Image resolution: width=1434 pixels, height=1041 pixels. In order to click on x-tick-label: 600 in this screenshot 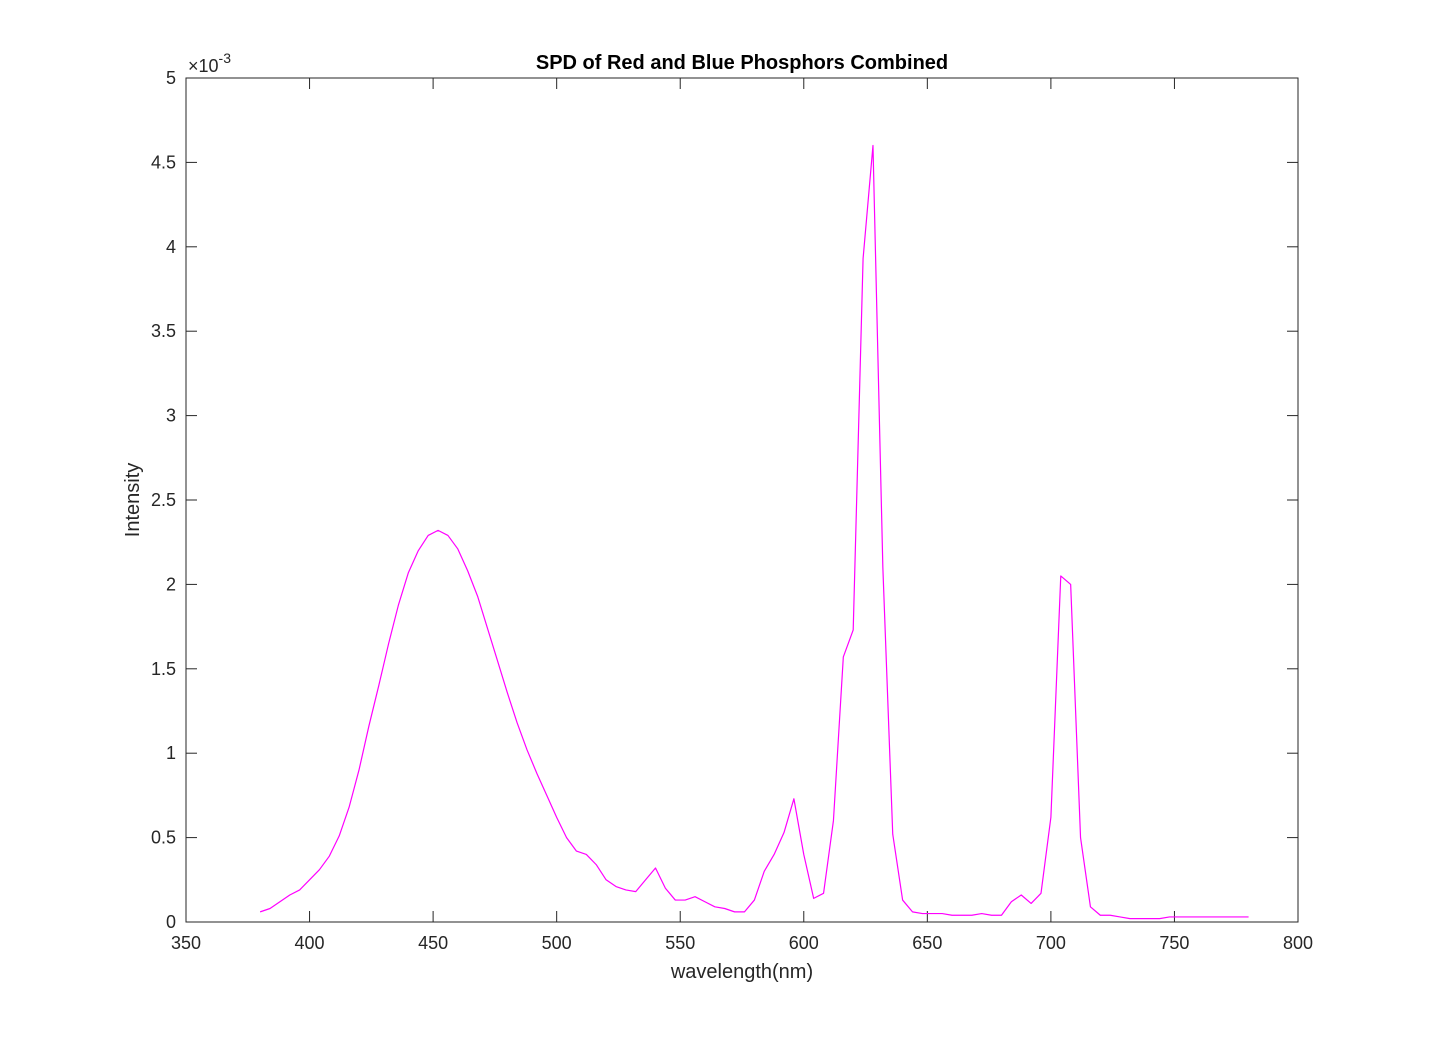, I will do `click(804, 943)`.